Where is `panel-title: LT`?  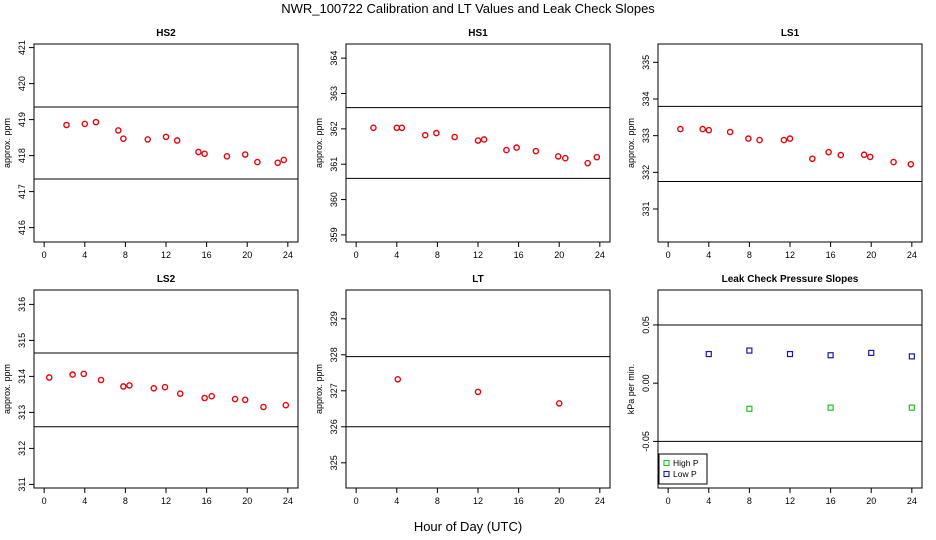
panel-title: LT is located at coordinates (477, 279).